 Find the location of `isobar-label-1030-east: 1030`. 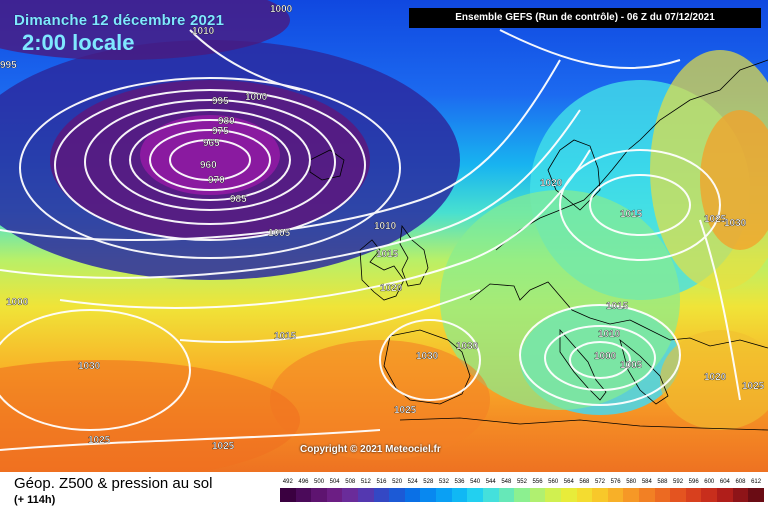

isobar-label-1030-east: 1030 is located at coordinates (735, 223).